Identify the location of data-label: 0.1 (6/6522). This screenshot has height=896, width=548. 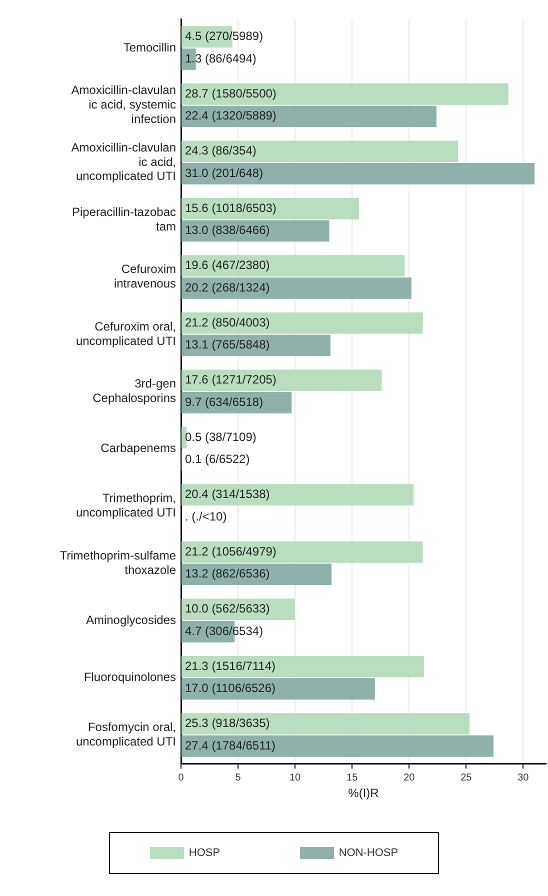
(217, 459).